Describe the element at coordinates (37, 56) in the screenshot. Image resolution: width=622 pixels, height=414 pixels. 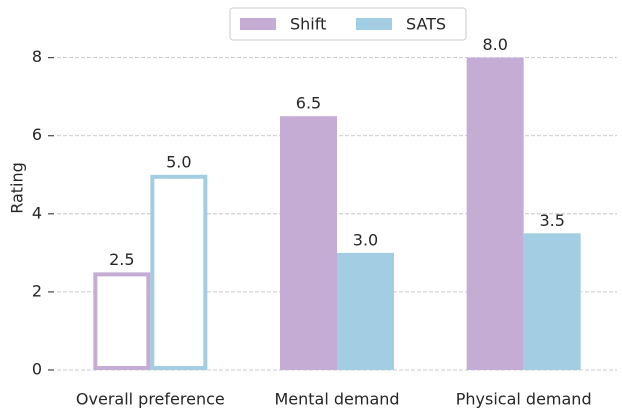
I see `y-tick-label: 8` at that location.